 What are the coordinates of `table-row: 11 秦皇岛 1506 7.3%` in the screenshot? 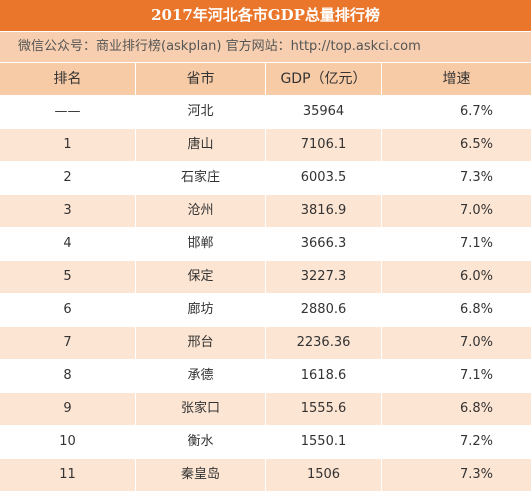 It's located at (265, 474).